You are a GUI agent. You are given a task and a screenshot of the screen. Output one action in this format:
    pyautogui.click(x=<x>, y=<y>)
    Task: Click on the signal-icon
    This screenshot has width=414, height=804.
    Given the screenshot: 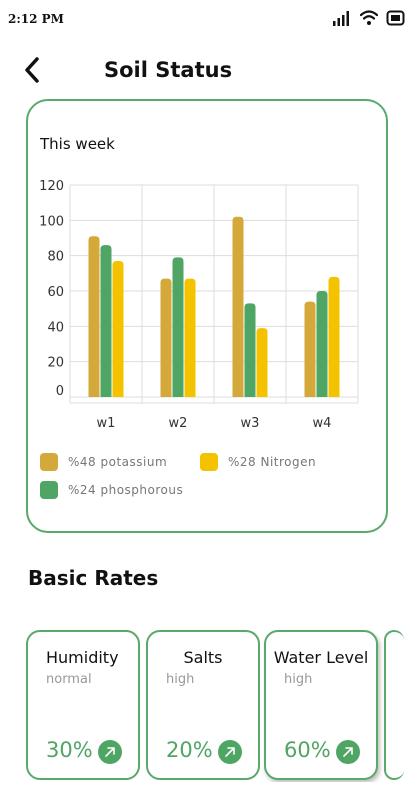 What is the action you would take?
    pyautogui.click(x=341, y=18)
    